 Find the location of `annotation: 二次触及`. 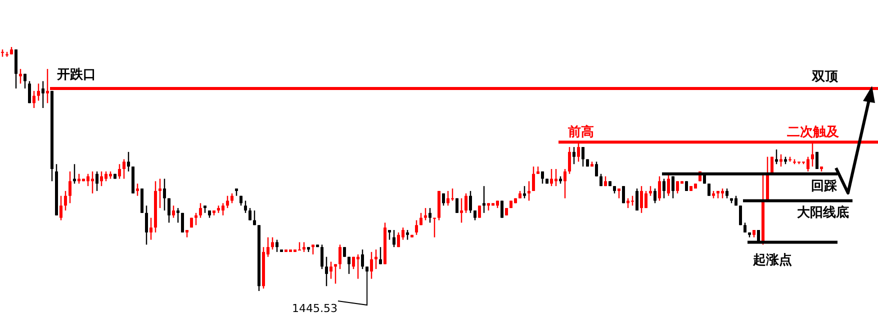

annotation: 二次触及 is located at coordinates (813, 132).